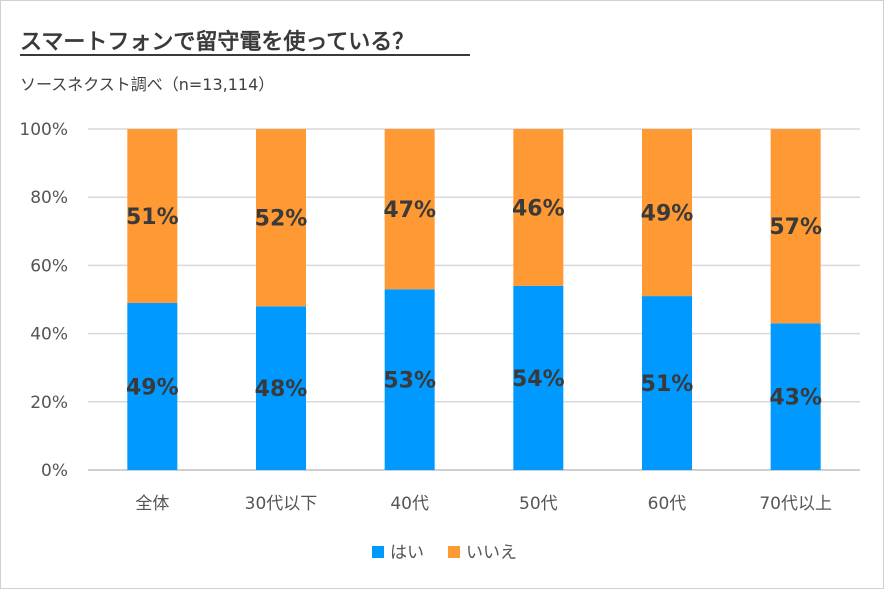 The width and height of the screenshot is (884, 589). What do you see at coordinates (49, 198) in the screenshot?
I see `y-tick-label: 80%` at bounding box center [49, 198].